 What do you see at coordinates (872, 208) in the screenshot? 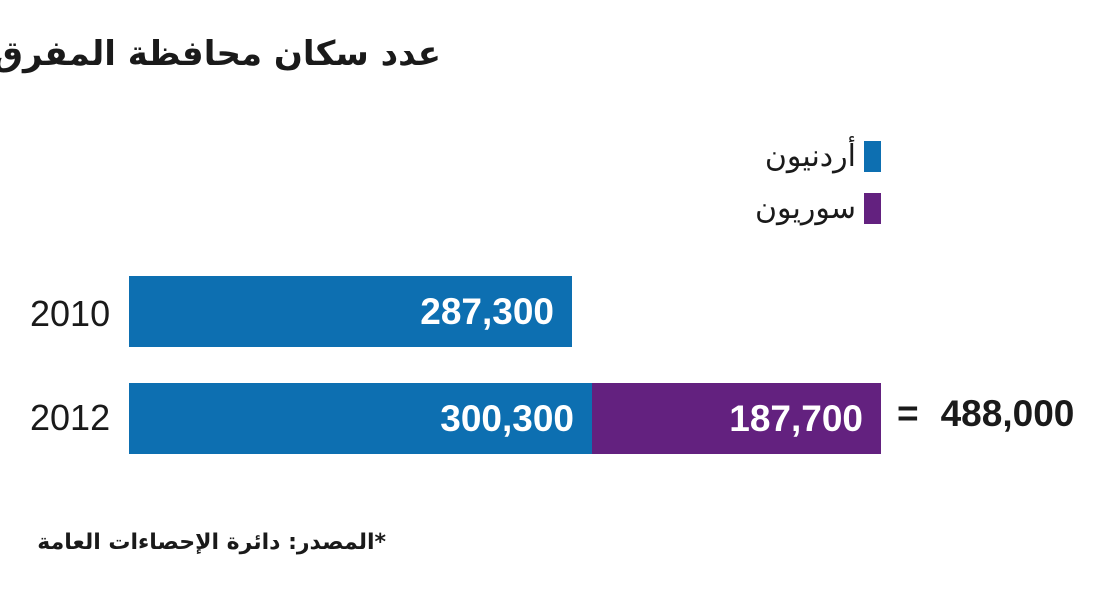
I see `legend-swatch-syrians` at bounding box center [872, 208].